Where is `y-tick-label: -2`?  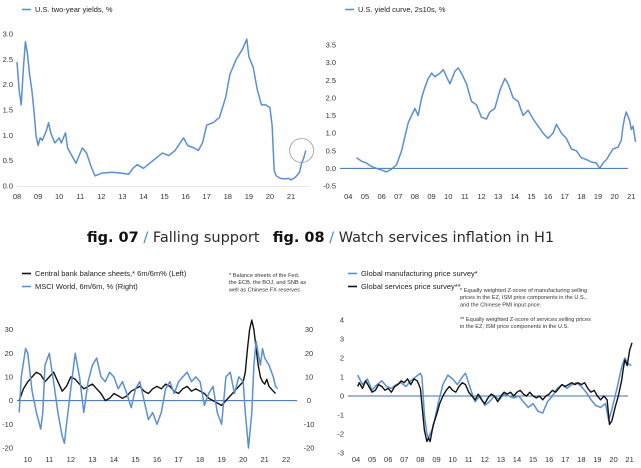 y-tick-label: -2 is located at coordinates (340, 434).